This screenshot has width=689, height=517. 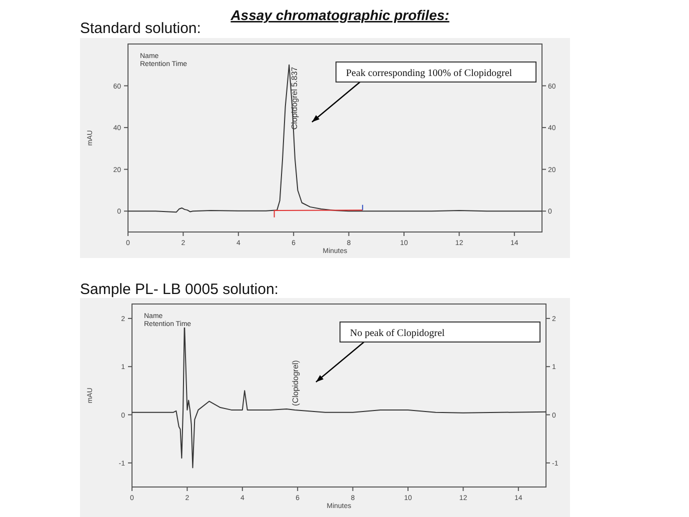 I want to click on chart-title: Assay chromatographic profiles:, so click(x=340, y=15).